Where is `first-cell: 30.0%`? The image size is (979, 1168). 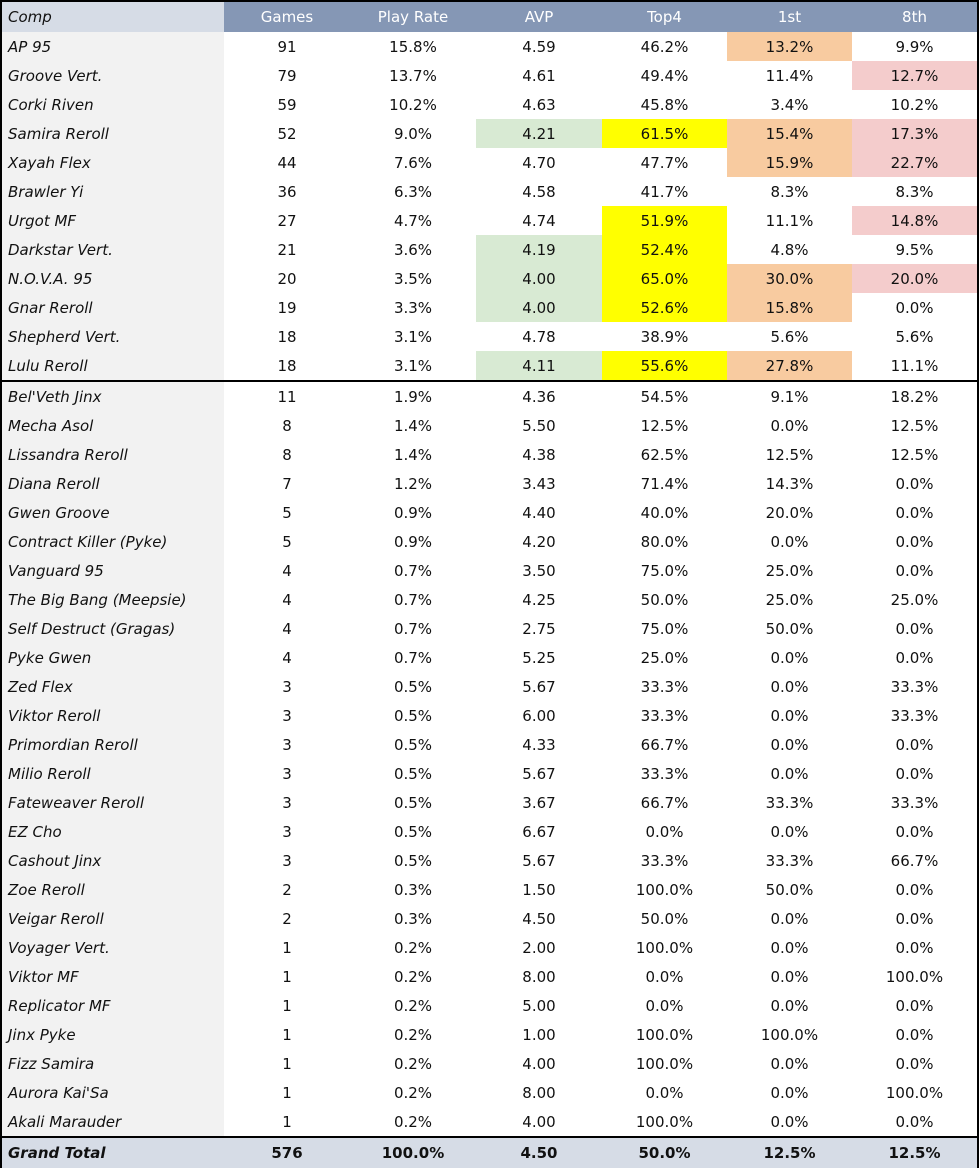
first-cell: 30.0% is located at coordinates (789, 278).